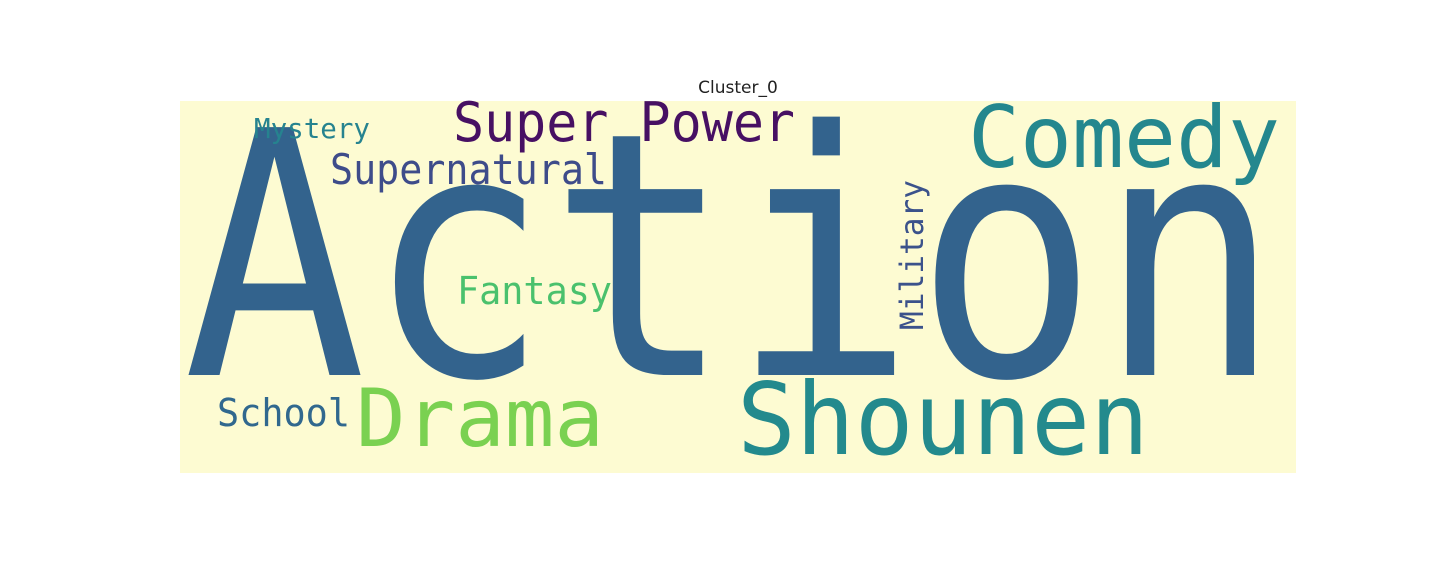 The width and height of the screenshot is (1440, 576). Describe the element at coordinates (534, 291) in the screenshot. I see `word-fantasy: Fantasy` at that location.